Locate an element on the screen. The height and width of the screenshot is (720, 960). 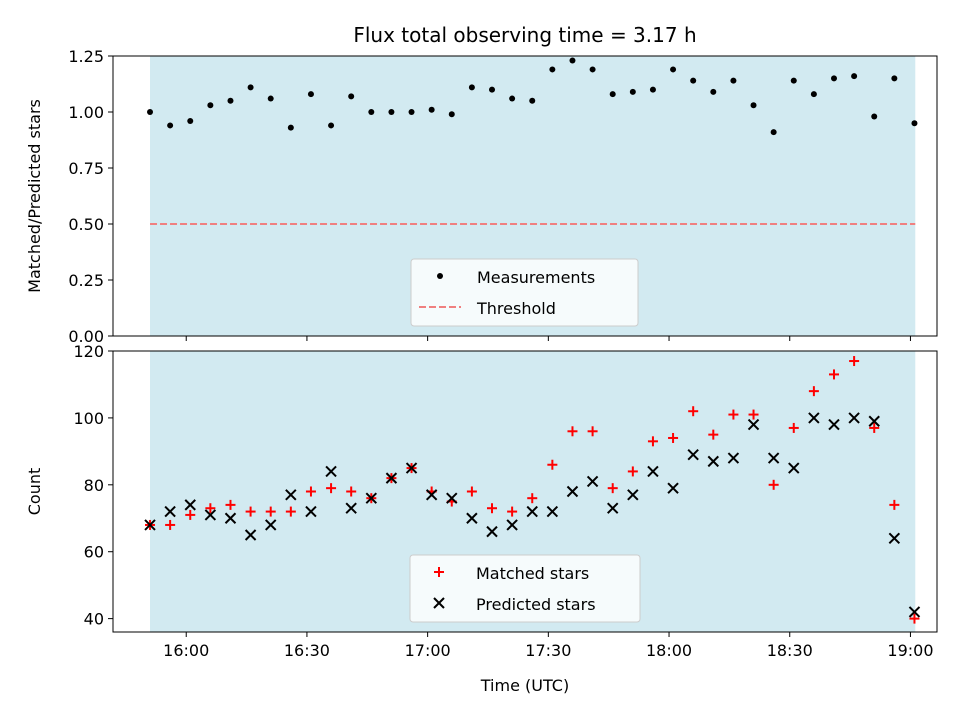
x-tick-label: 17:00 is located at coordinates (428, 650).